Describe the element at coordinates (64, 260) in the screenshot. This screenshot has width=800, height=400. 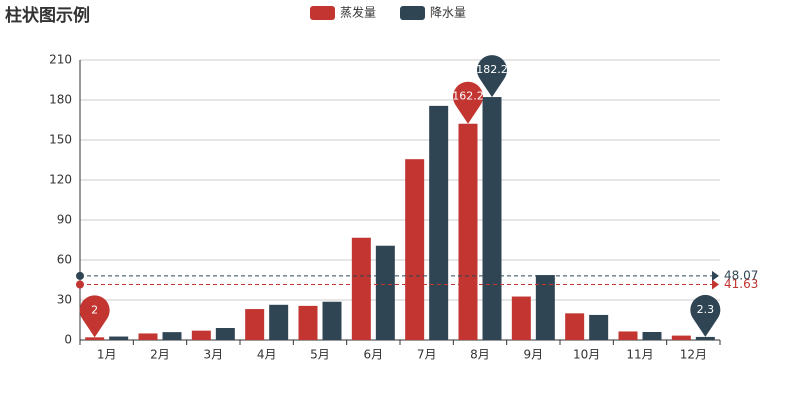
I see `y-tick-label: 60` at that location.